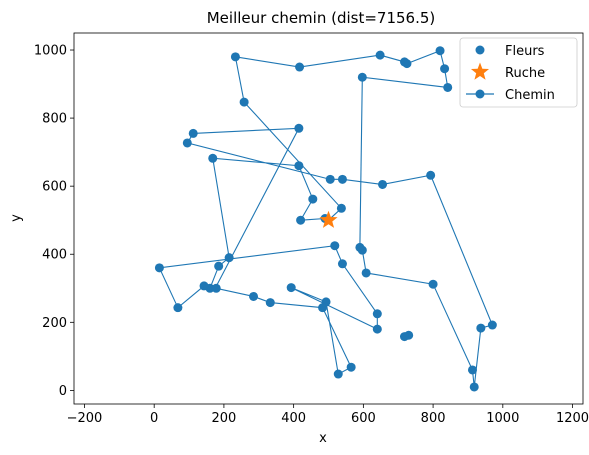 Image resolution: width=589 pixels, height=455 pixels. Describe the element at coordinates (321, 18) in the screenshot. I see `chart-title: Meilleur chemin (dist=7156.5)` at that location.